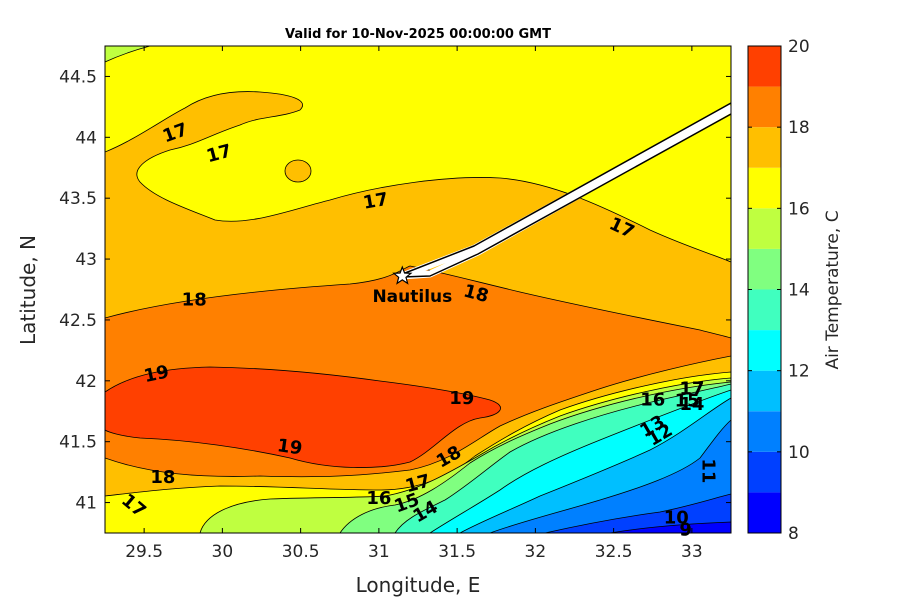 The height and width of the screenshot is (600, 900). I want to click on colorbar-tick-label: 14, so click(799, 291).